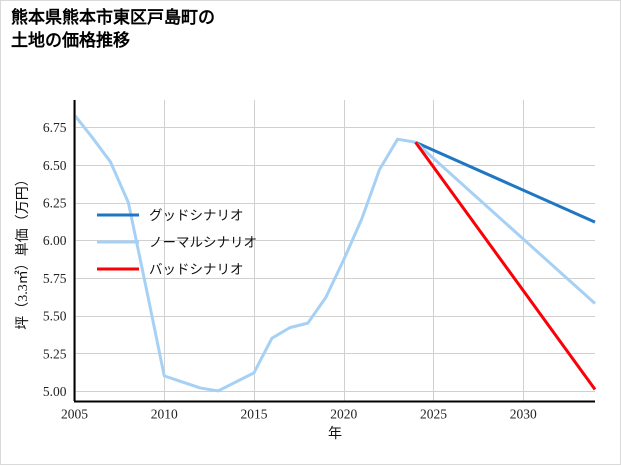 The image size is (621, 466). I want to click on legend-label-0: グッドシナリオ, so click(196, 215).